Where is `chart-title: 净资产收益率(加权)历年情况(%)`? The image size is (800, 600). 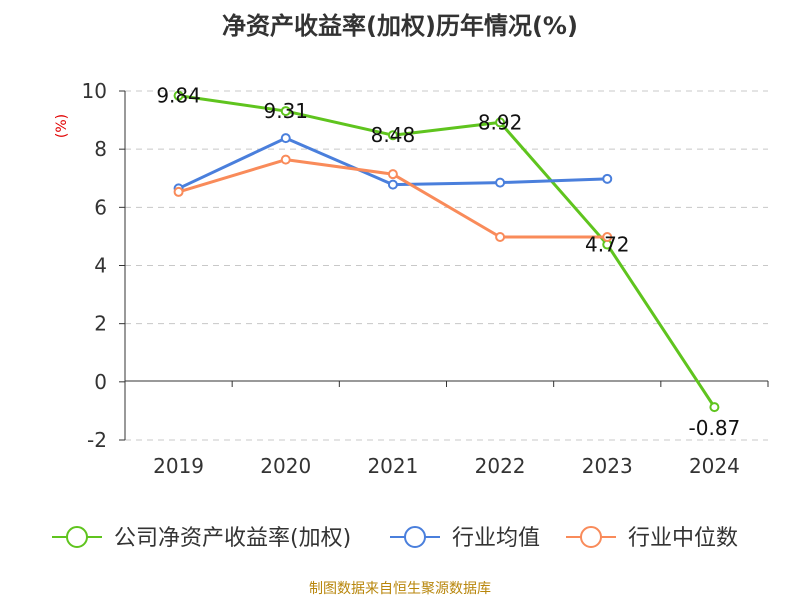 chart-title: 净资产收益率(加权)历年情况(%) is located at coordinates (400, 26).